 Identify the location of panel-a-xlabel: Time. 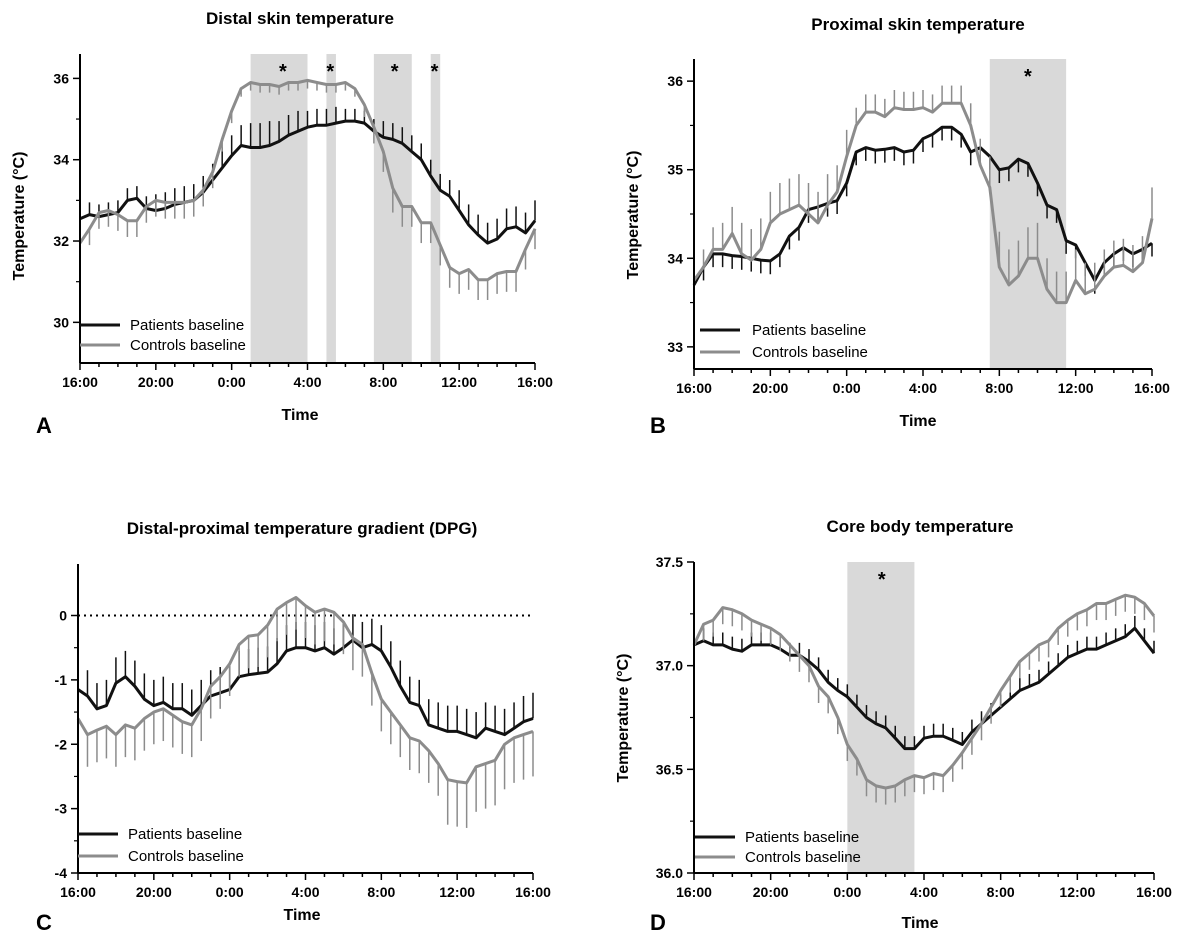
(299, 415).